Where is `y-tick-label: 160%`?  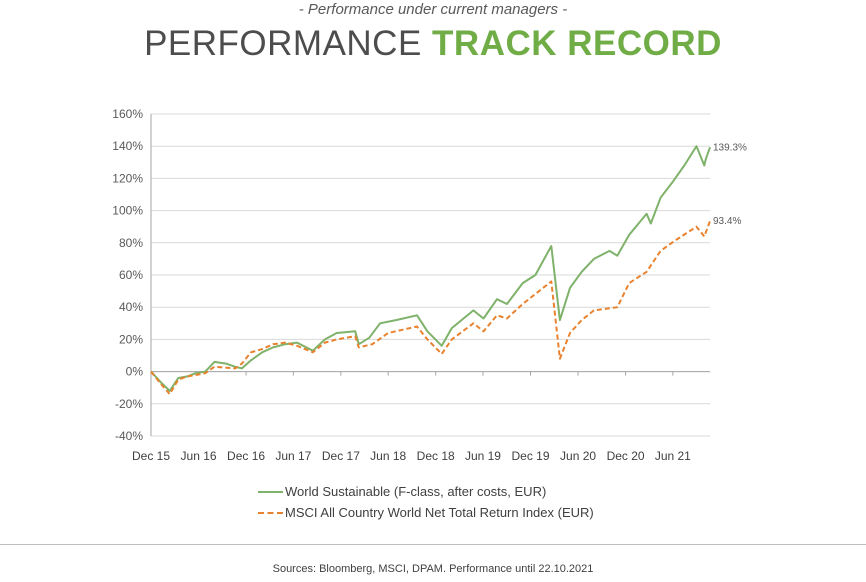
y-tick-label: 160% is located at coordinates (127, 114).